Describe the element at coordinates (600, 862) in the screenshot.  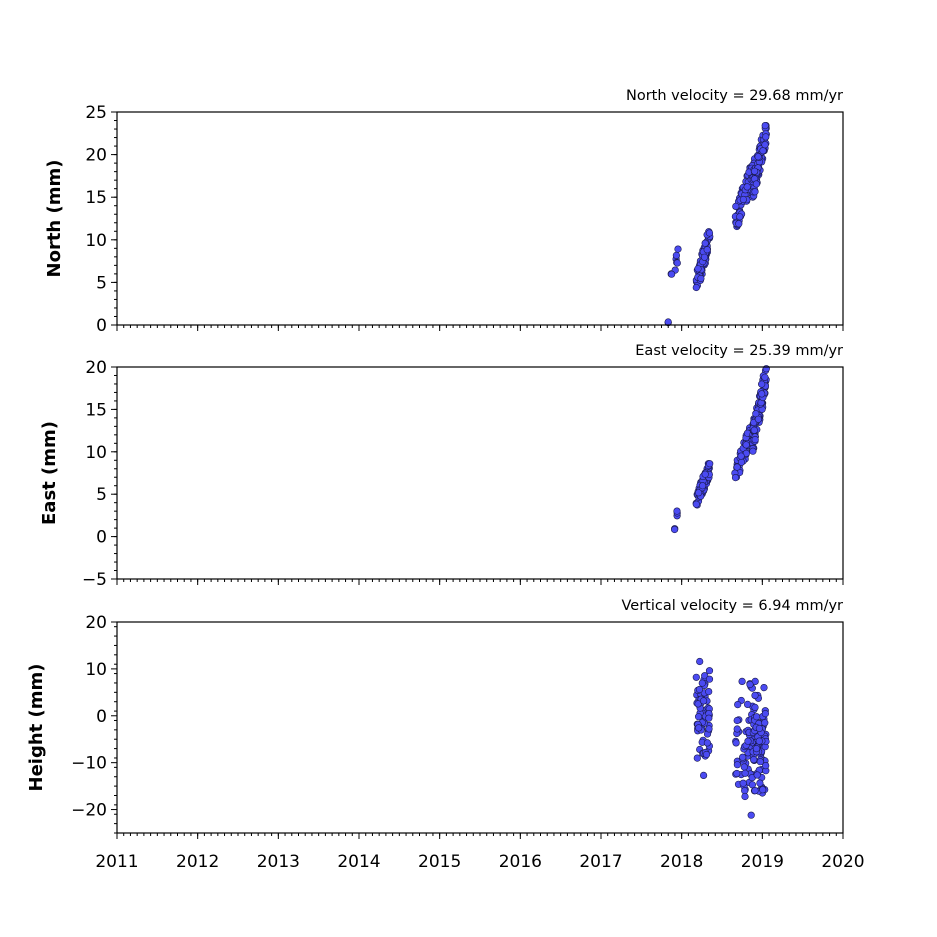
I see `height-xtick-label: 2017` at that location.